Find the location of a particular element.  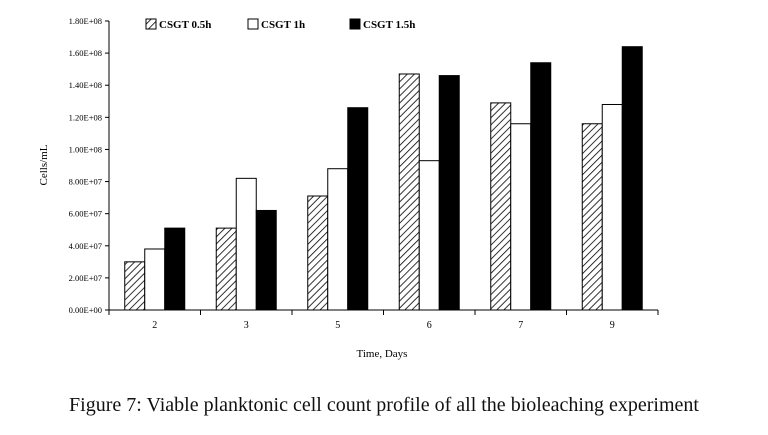

y-tick-label: 1.20E+08 is located at coordinates (85, 117).